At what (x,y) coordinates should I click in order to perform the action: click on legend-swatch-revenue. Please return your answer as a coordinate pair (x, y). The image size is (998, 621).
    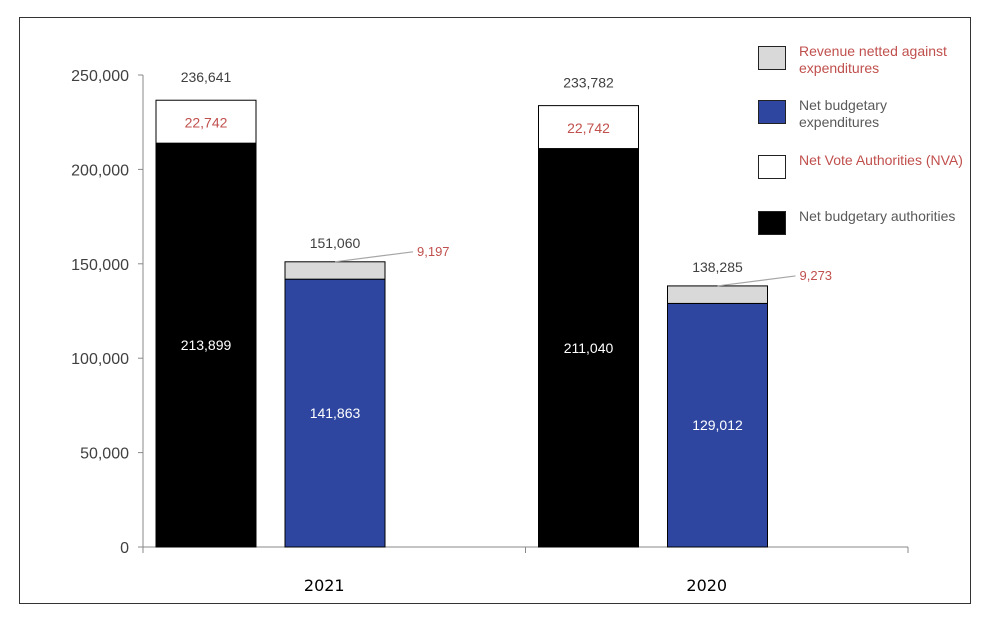
    Looking at the image, I should click on (772, 58).